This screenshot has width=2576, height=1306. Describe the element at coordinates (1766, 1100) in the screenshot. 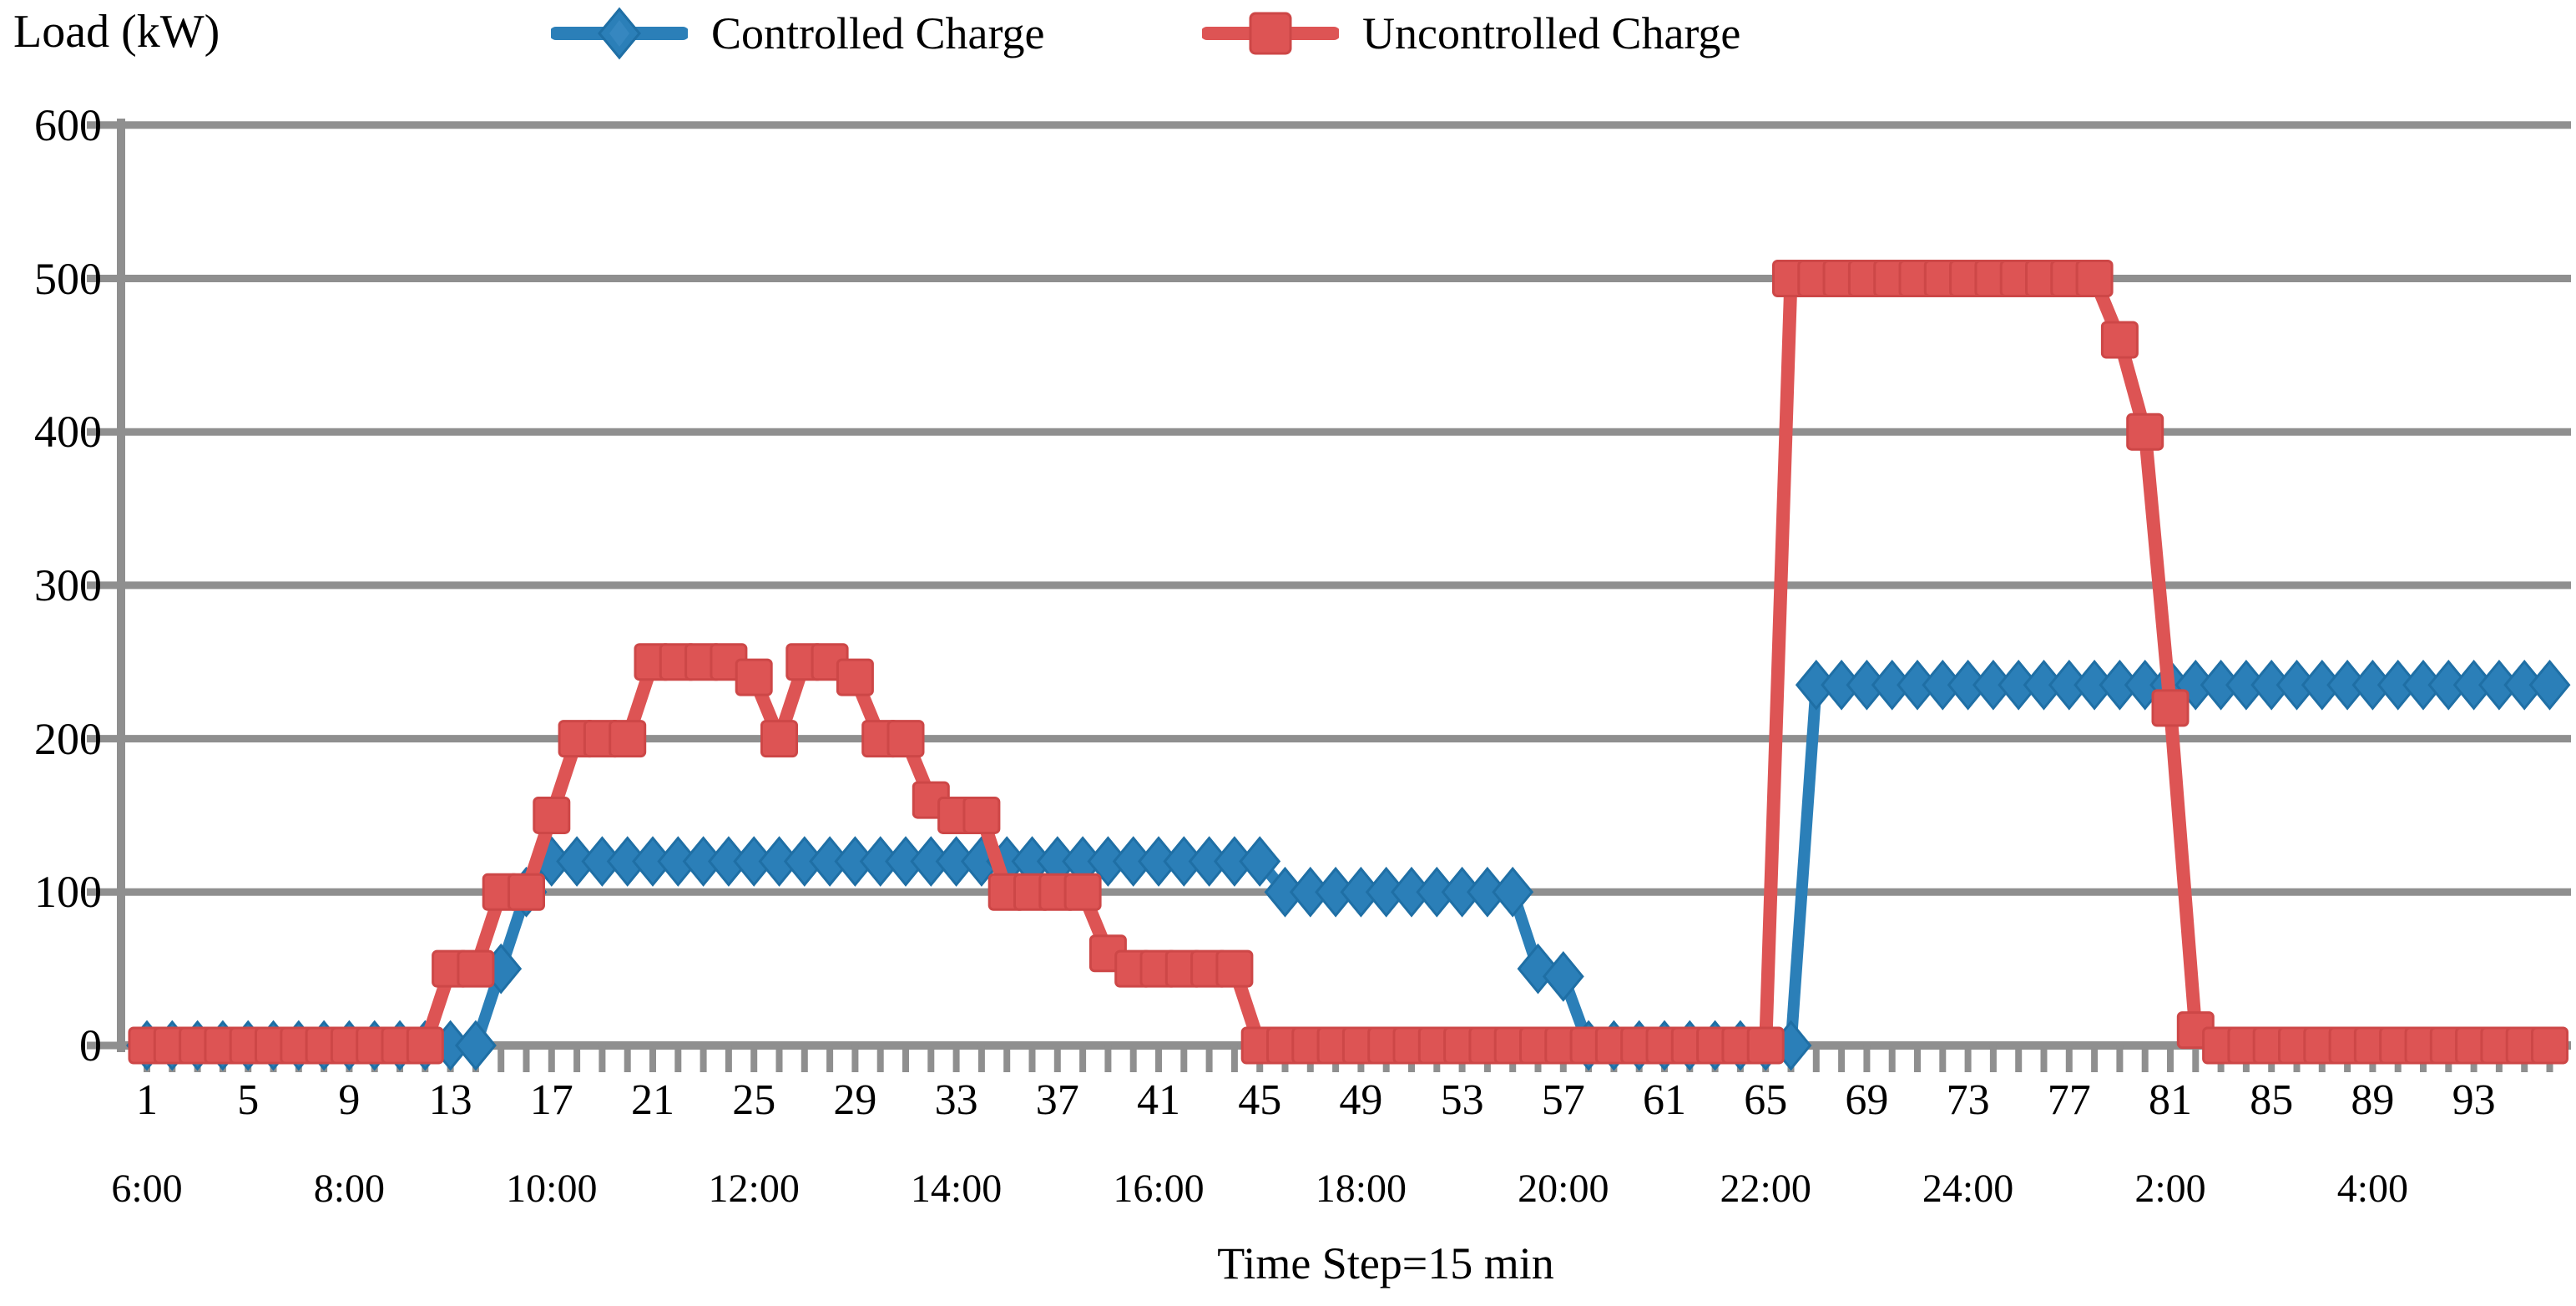

I see `x-tick-label: 65` at that location.